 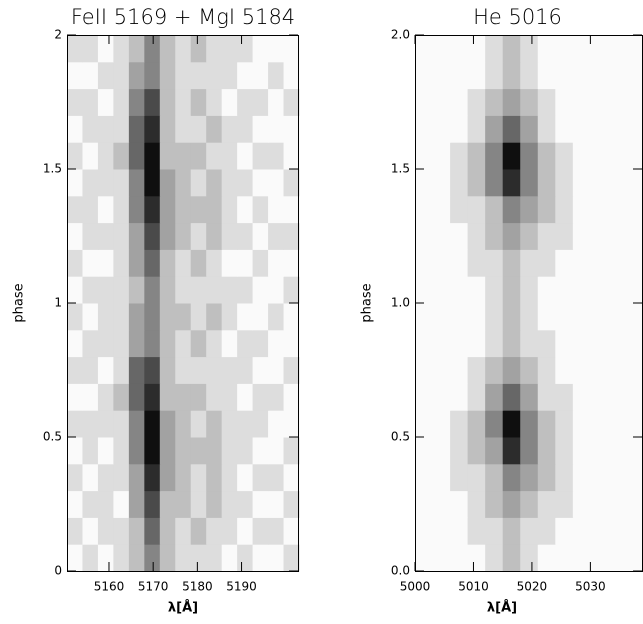 What do you see at coordinates (400, 35) in the screenshot?
I see `y-tick-label: 2.0` at bounding box center [400, 35].